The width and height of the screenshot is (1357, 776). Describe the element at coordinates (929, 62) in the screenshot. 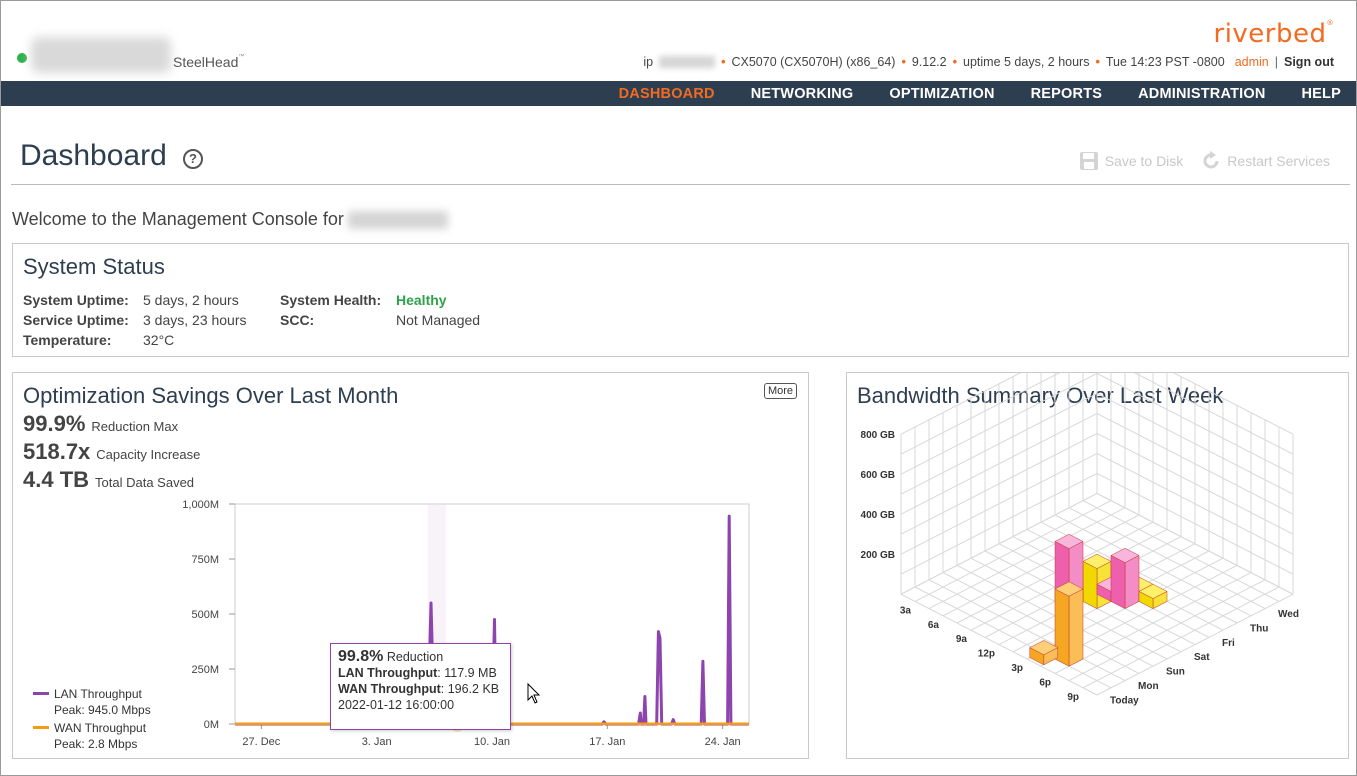

I see `version-text: 9.12.2` at that location.